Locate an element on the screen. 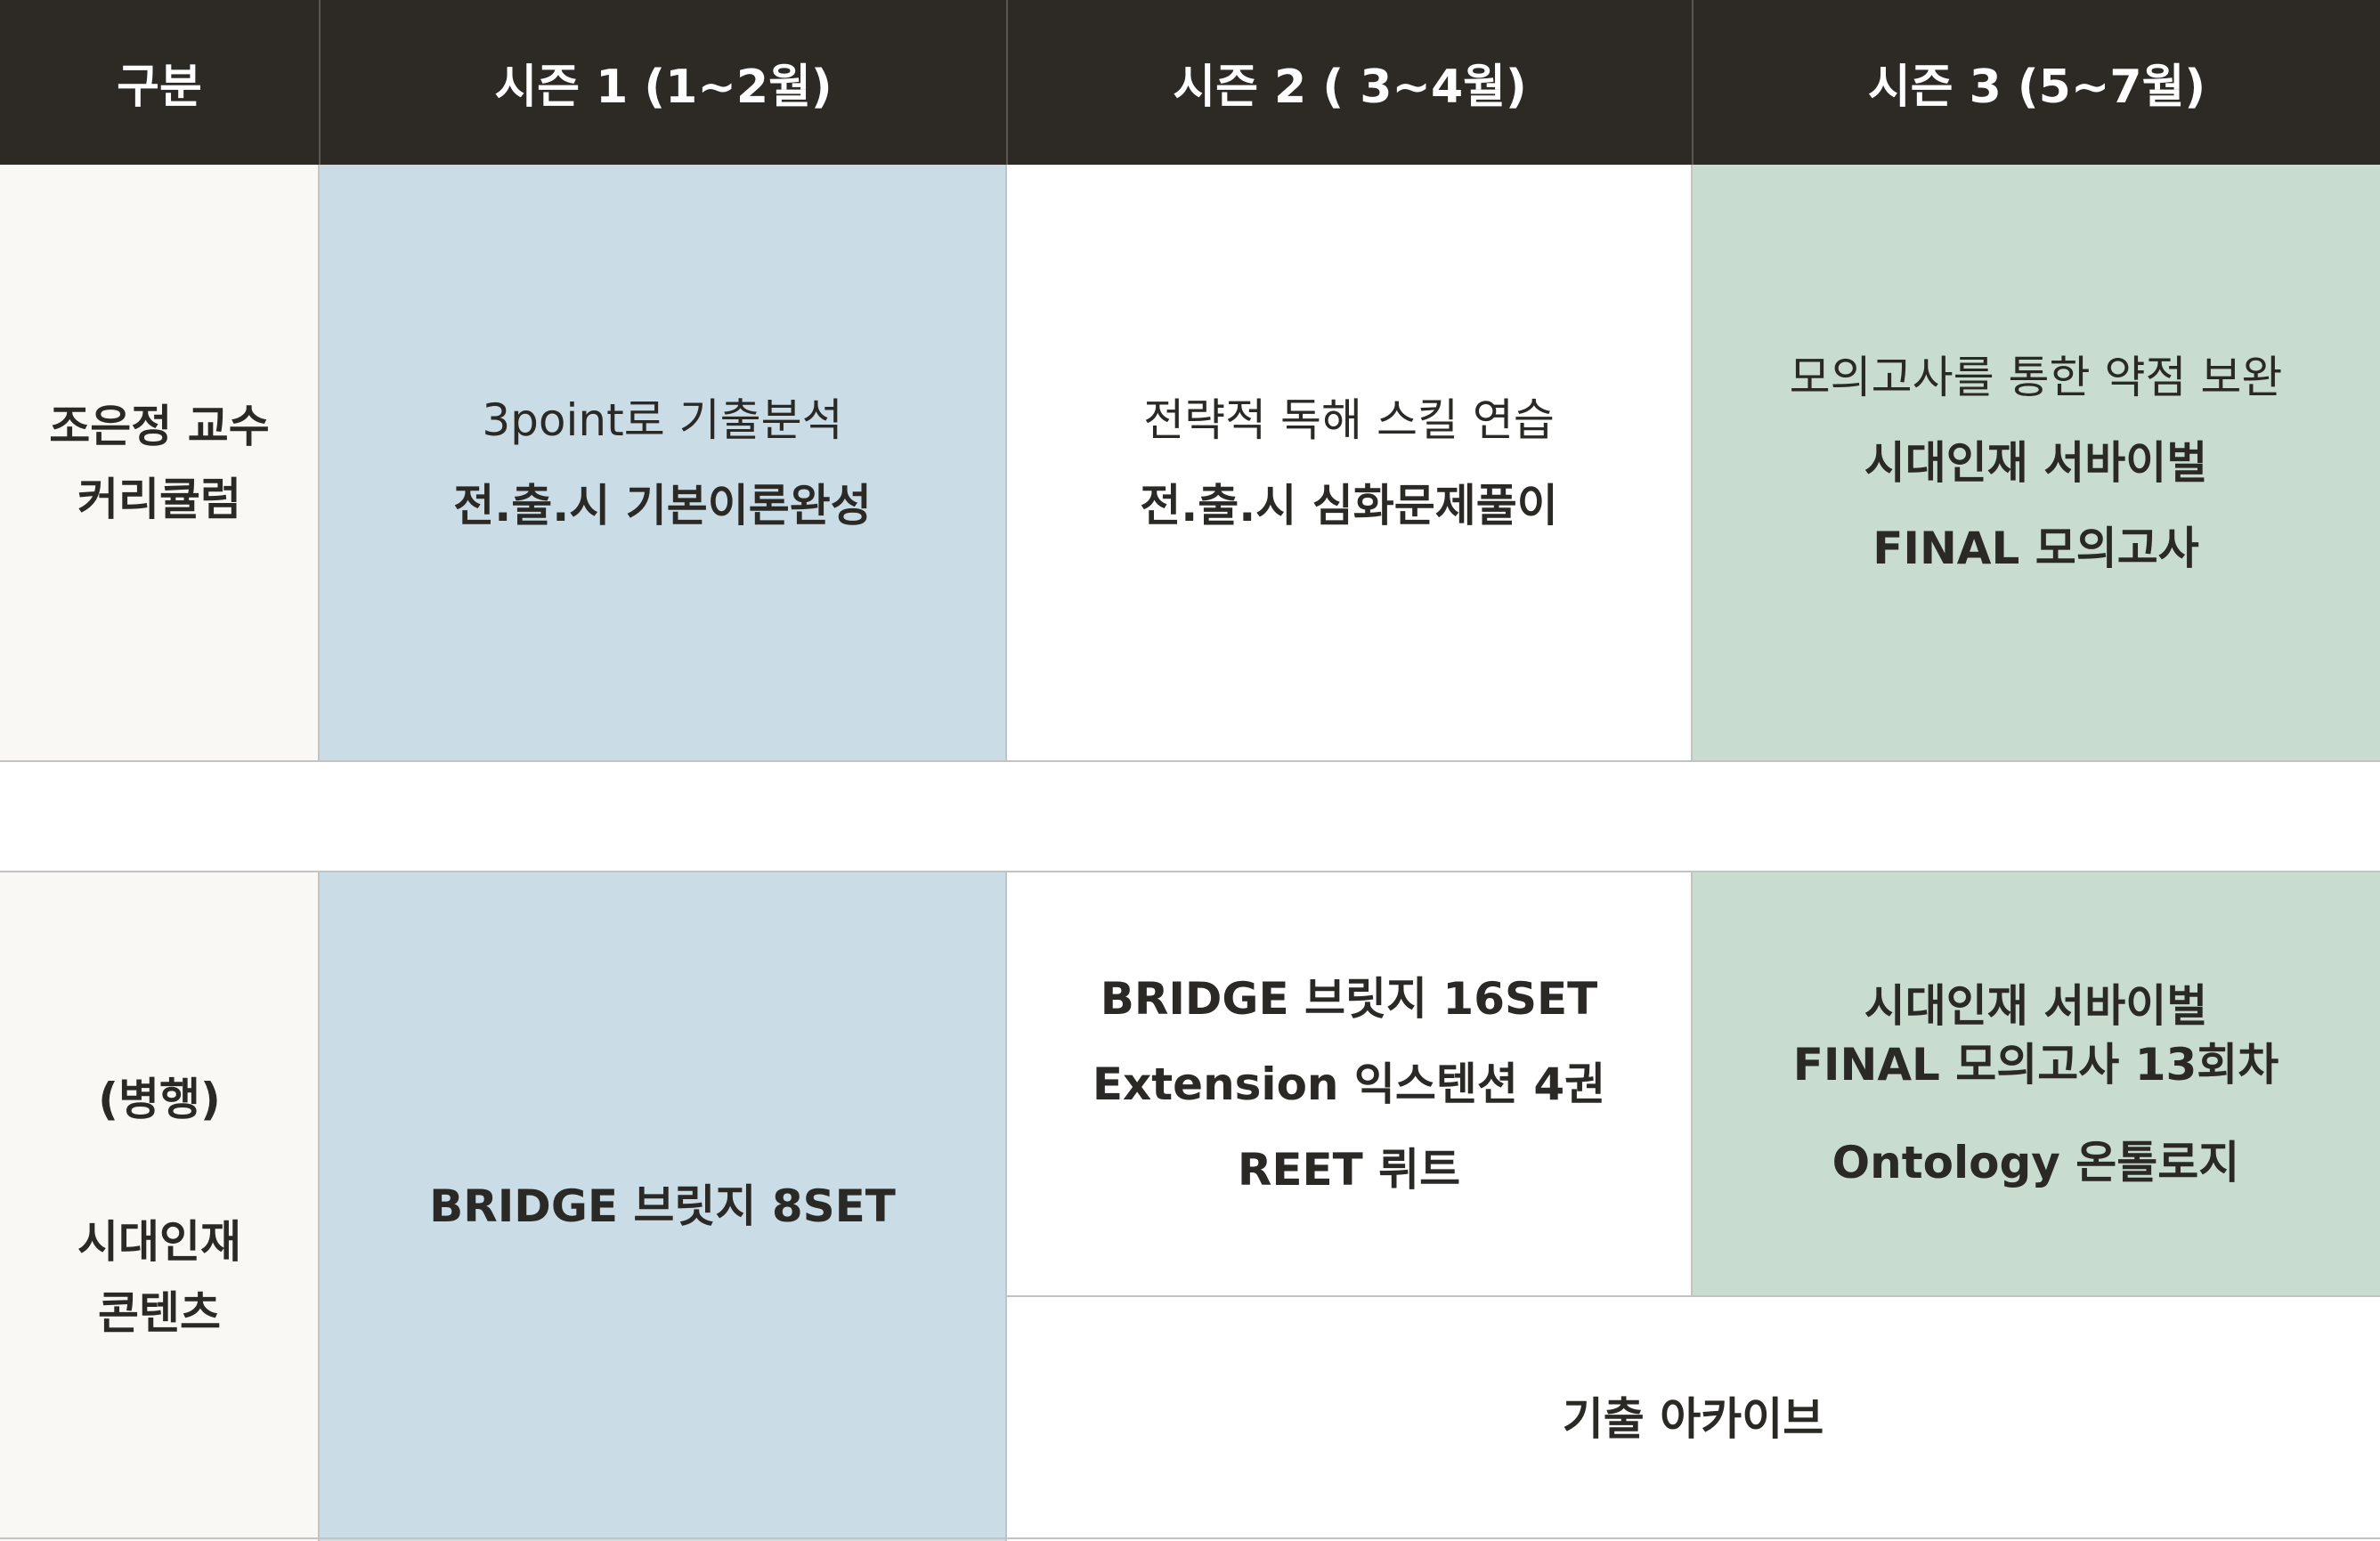  divider-col1-row2 is located at coordinates (319, 1206).